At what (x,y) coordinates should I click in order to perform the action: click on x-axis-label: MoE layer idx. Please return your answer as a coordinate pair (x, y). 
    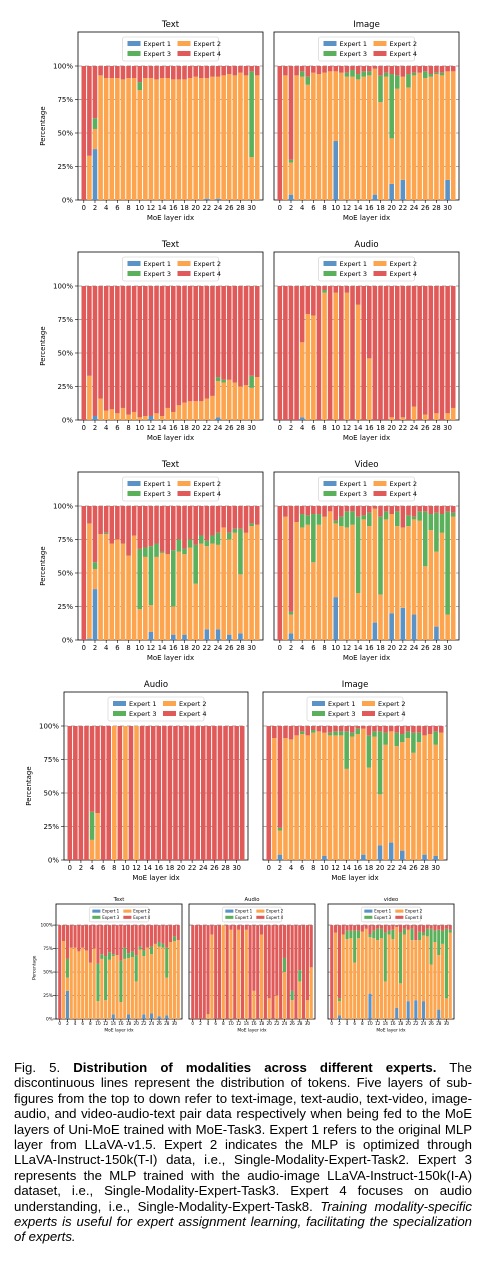
    Looking at the image, I should click on (252, 1030).